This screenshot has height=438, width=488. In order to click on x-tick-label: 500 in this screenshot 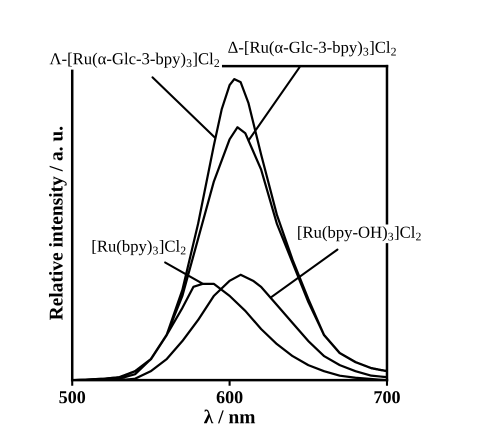, I will do `click(72, 397)`.